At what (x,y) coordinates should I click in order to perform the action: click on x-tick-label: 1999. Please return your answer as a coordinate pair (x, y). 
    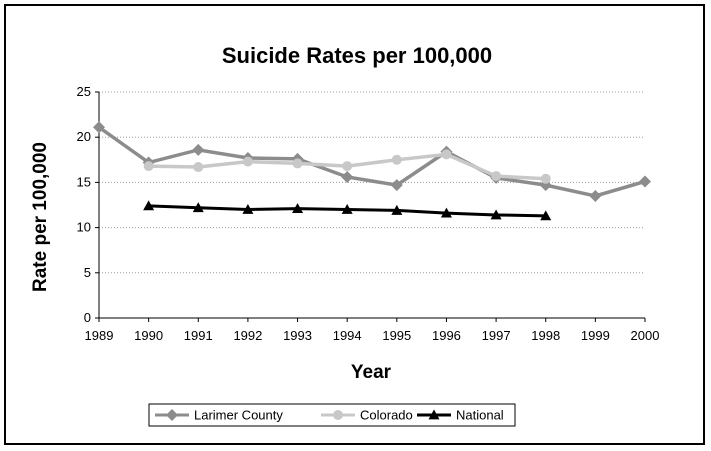
    Looking at the image, I should click on (595, 335).